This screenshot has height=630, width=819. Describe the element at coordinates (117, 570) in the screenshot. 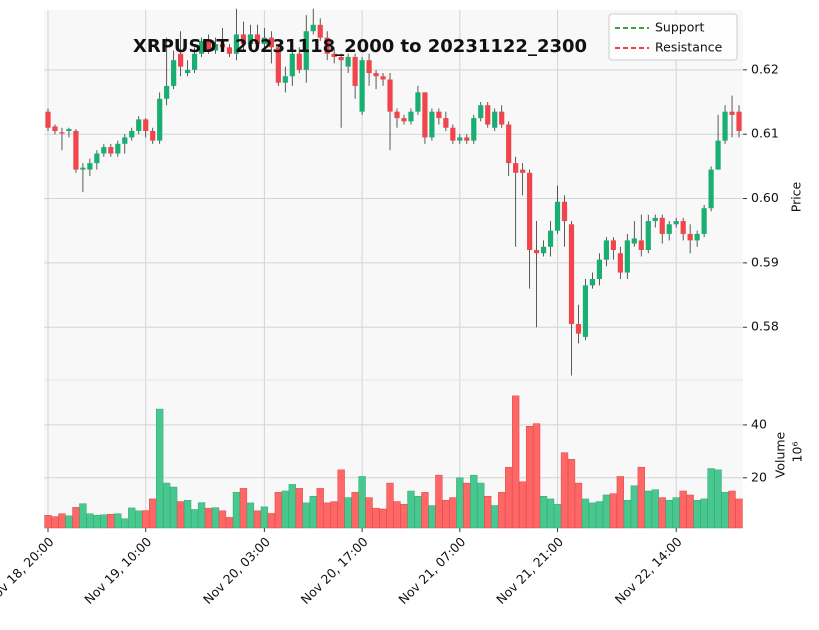

I see `x-tick-label: Nov 19, 10:00` at that location.